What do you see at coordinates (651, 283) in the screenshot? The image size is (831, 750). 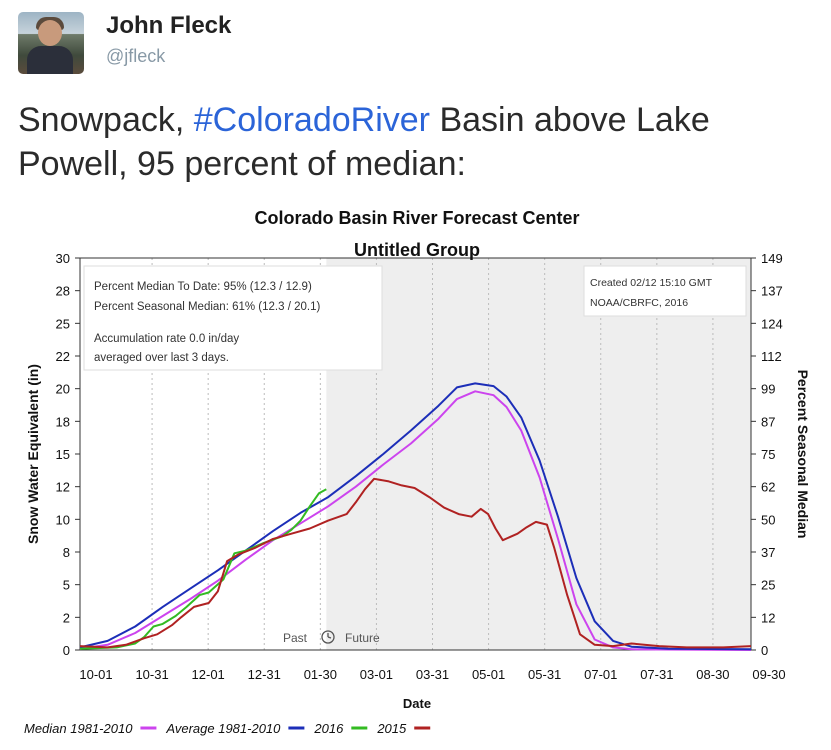 I see `created-line-1: Created 02/12 15:10 GMT` at bounding box center [651, 283].